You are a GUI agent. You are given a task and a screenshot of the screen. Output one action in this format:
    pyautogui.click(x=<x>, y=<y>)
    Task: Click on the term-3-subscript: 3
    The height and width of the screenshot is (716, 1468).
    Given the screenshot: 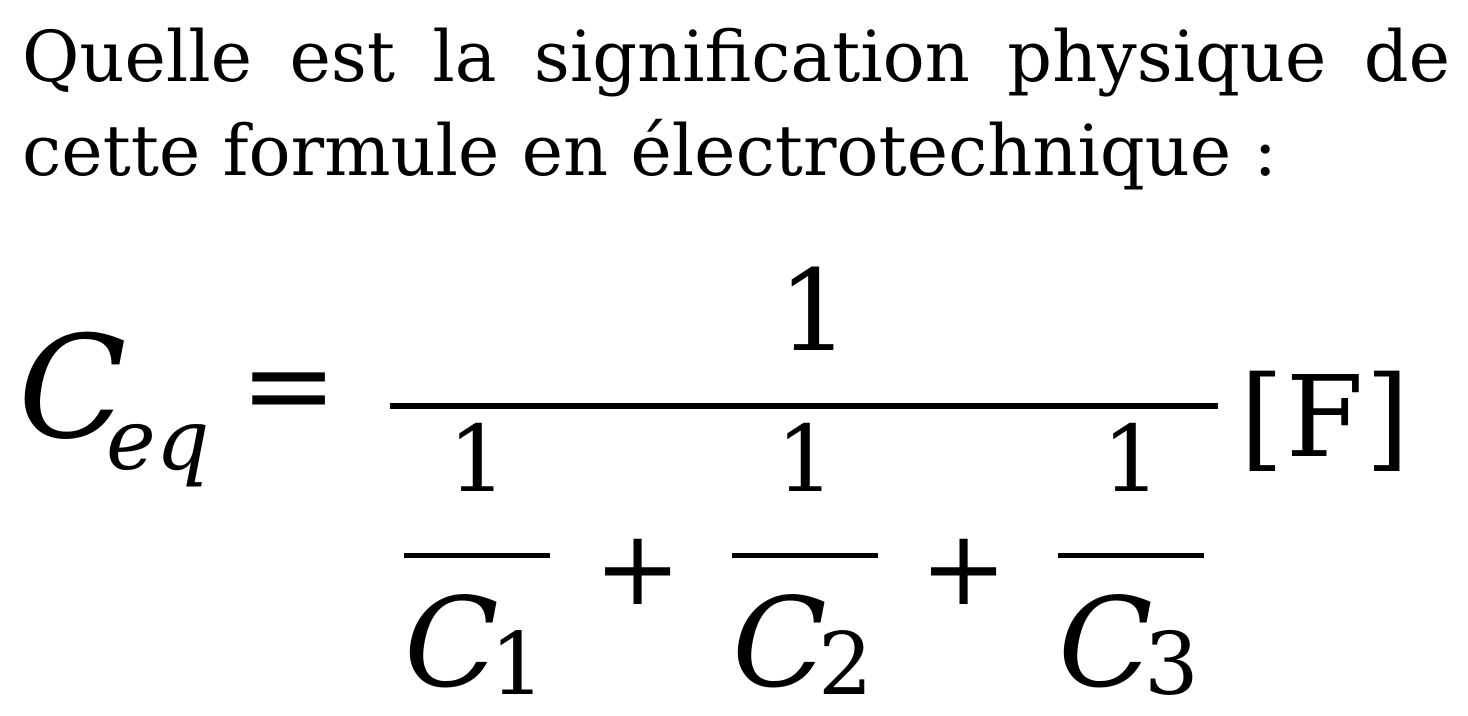 What is the action you would take?
    pyautogui.click(x=1171, y=665)
    